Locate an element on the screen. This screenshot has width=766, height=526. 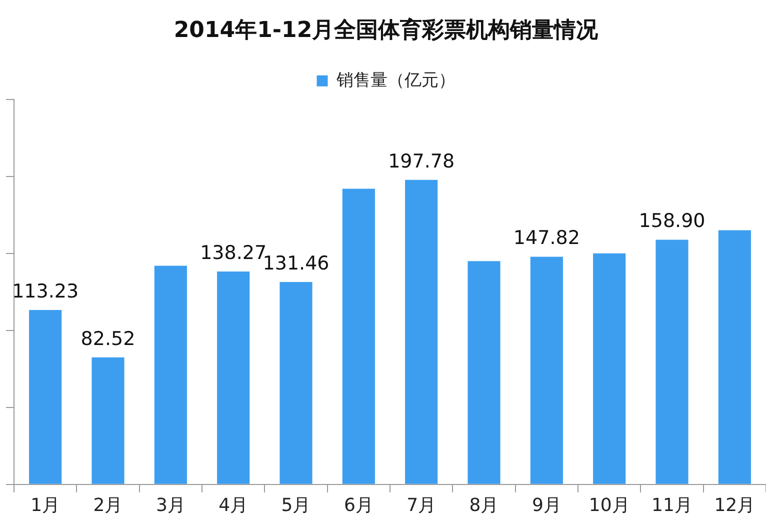
x-tick-label: 6月 is located at coordinates (359, 505).